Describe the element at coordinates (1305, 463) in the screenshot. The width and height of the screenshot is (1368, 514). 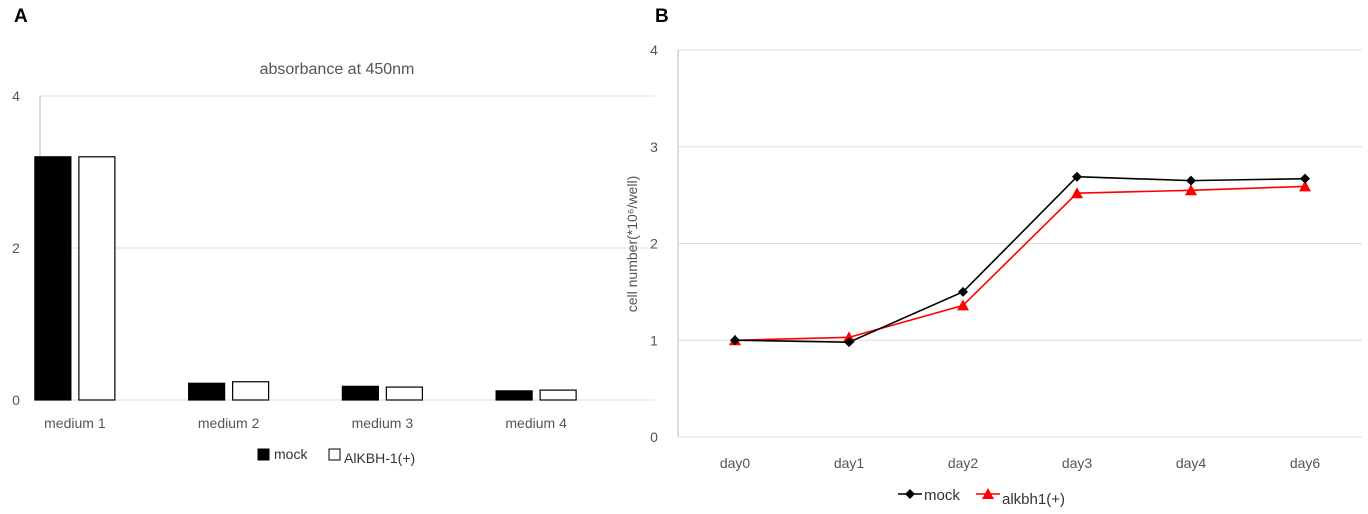
I see `x-tick-label: day6` at that location.